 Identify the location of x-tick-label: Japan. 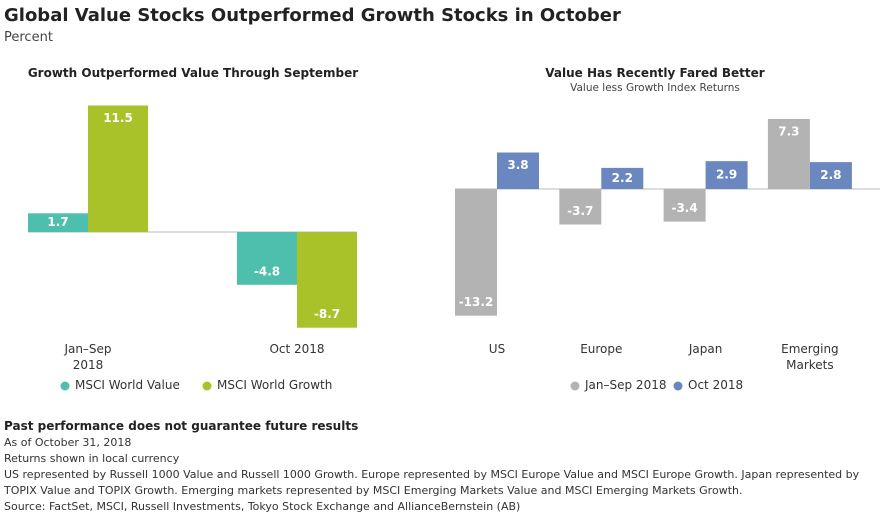
(705, 349).